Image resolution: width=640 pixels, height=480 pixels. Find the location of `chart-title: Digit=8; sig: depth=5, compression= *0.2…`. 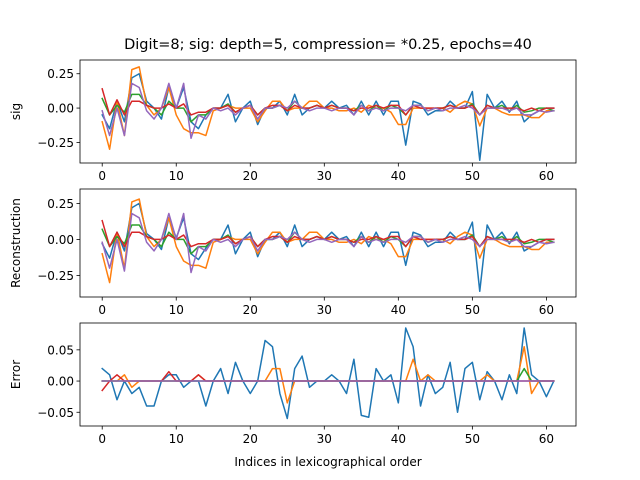

chart-title: Digit=8; sig: depth=5, compression= *0.2… is located at coordinates (328, 45).